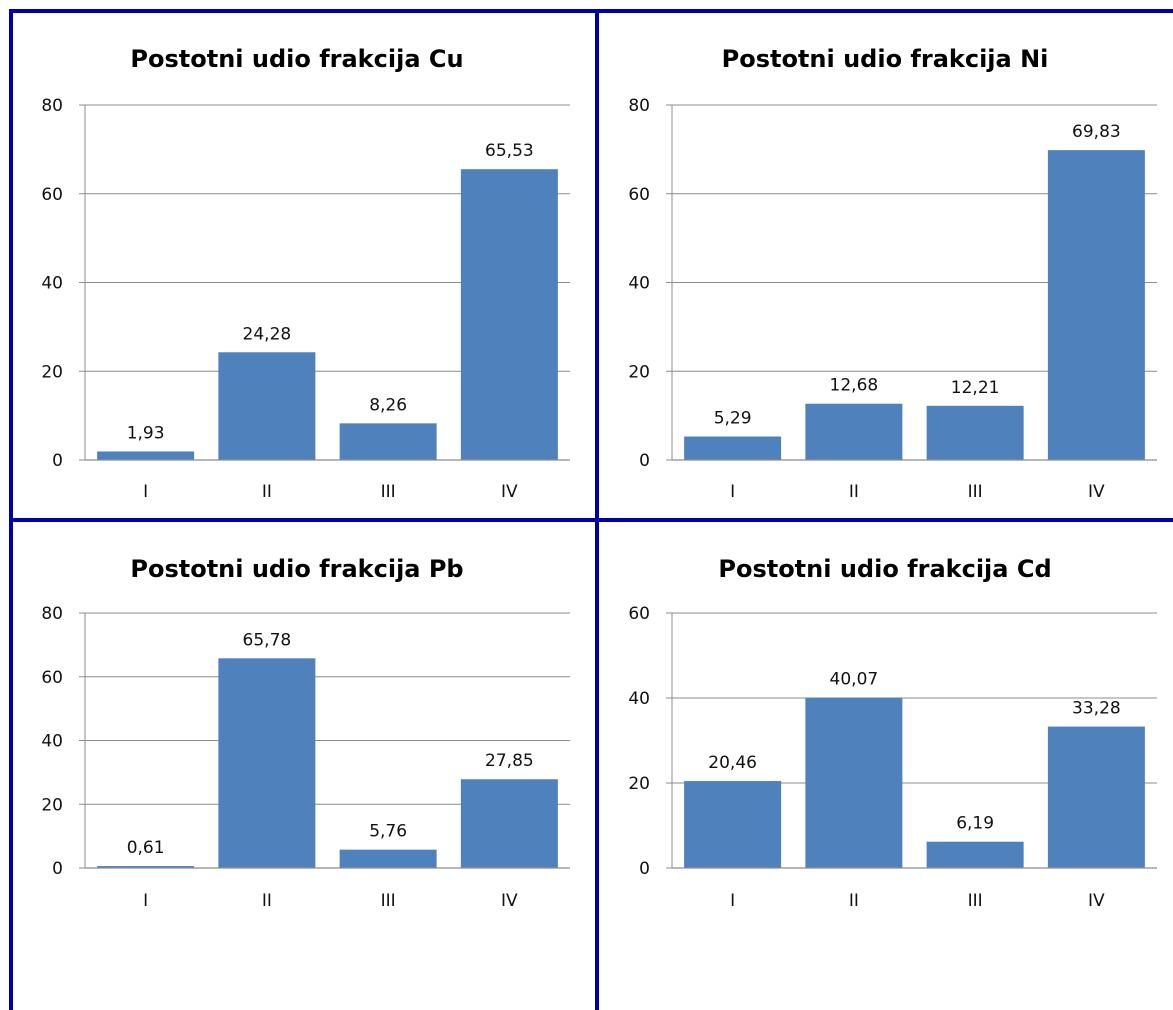 Image resolution: width=1173 pixels, height=1010 pixels. What do you see at coordinates (975, 824) in the screenshot?
I see `data-label: 6,19` at bounding box center [975, 824].